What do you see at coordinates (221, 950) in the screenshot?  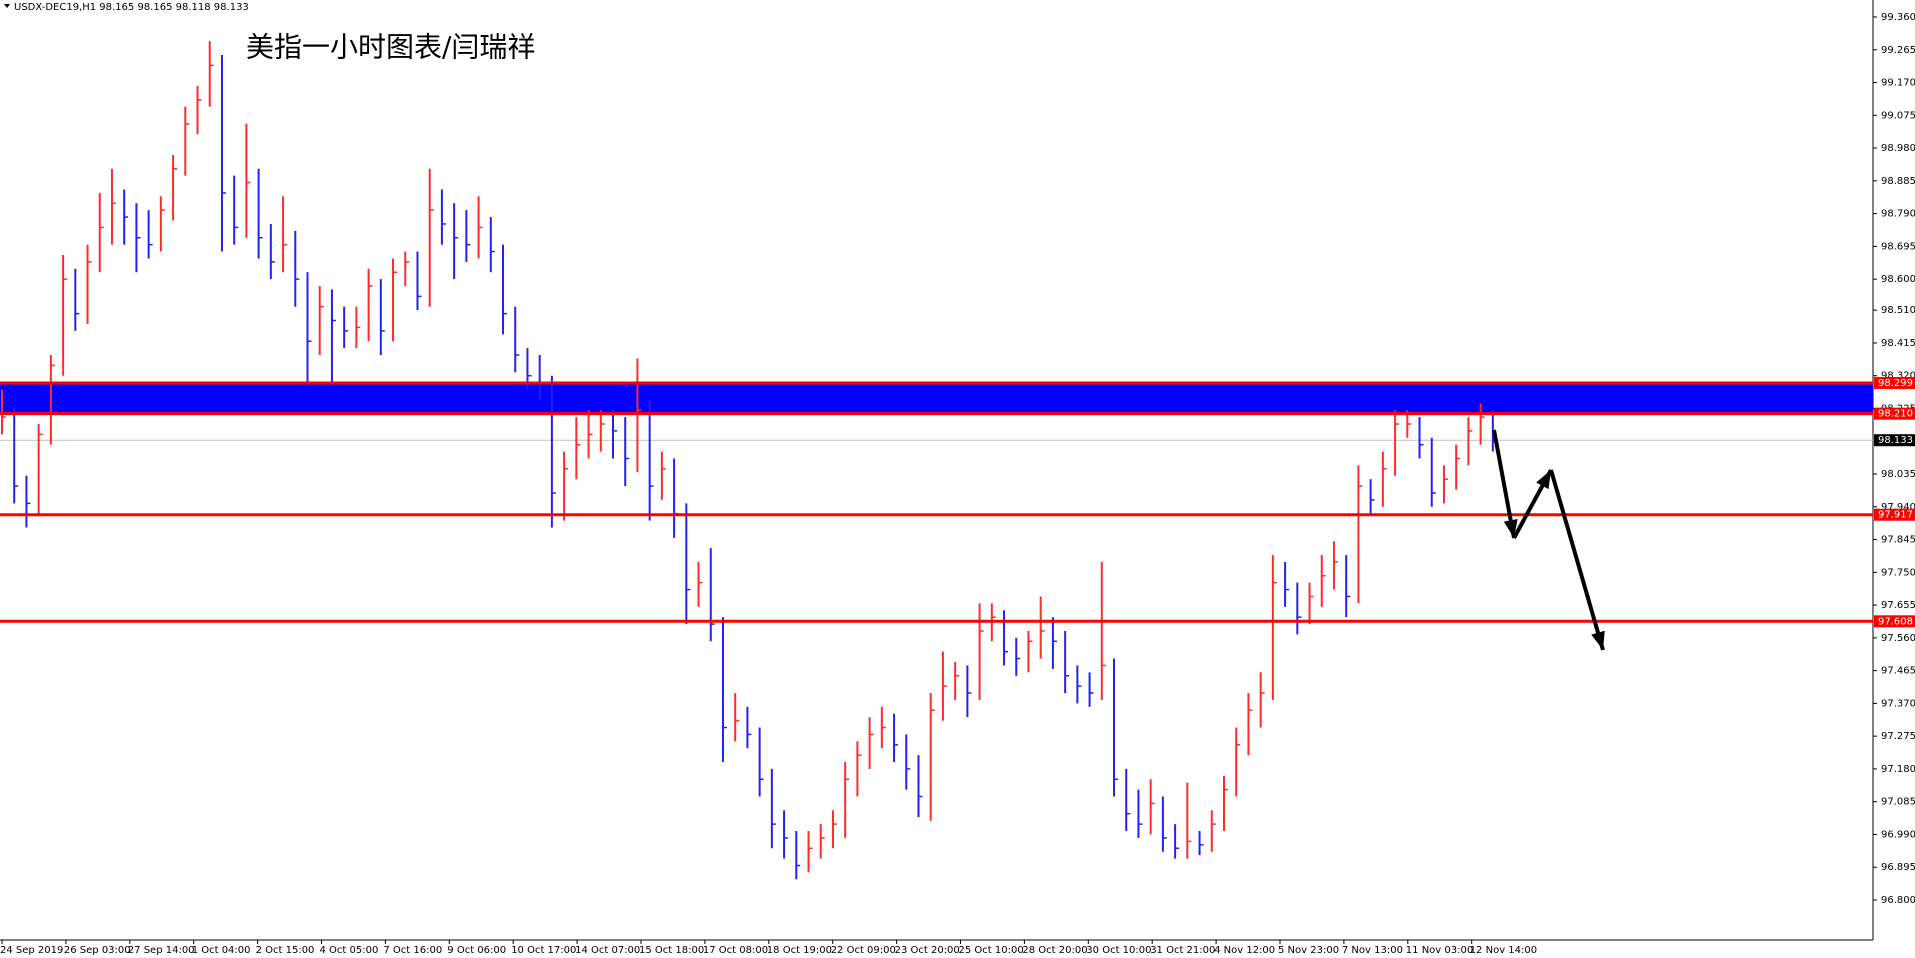 I see `x-tick-label: 1 Oct 04:00` at bounding box center [221, 950].